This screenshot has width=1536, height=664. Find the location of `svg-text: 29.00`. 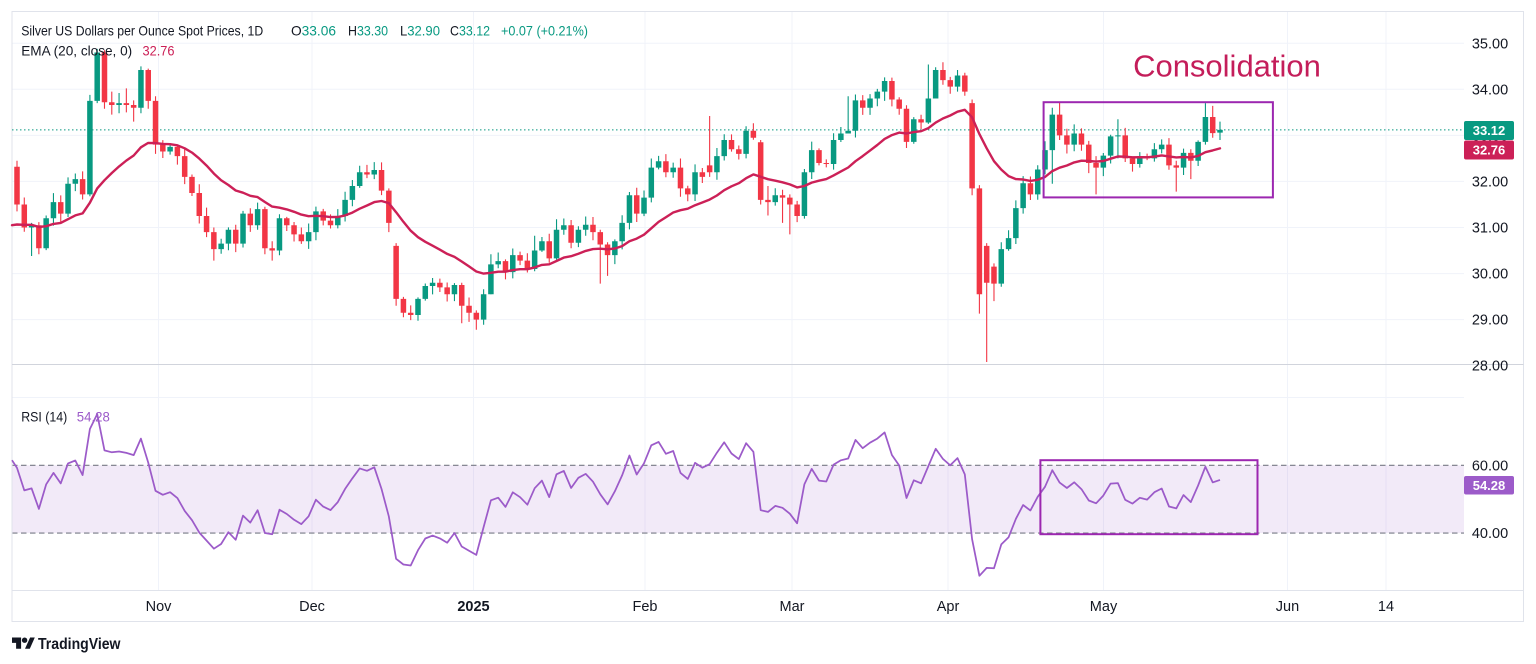

svg-text: 29.00 is located at coordinates (1490, 321).